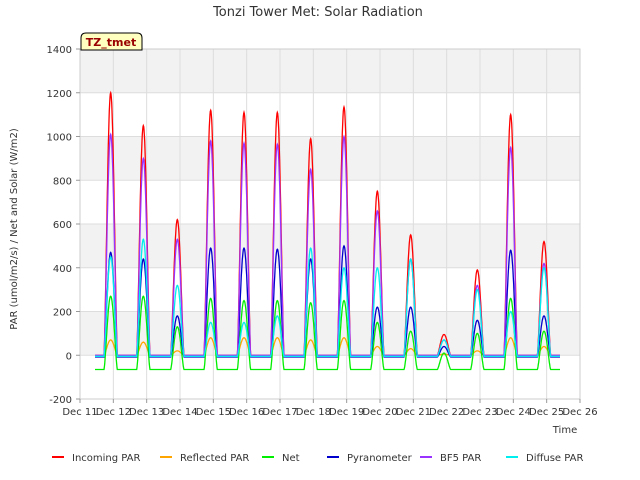 The height and width of the screenshot is (480, 640). What do you see at coordinates (106, 458) in the screenshot?
I see `legend-label-incoming-par: Incoming PAR` at bounding box center [106, 458].